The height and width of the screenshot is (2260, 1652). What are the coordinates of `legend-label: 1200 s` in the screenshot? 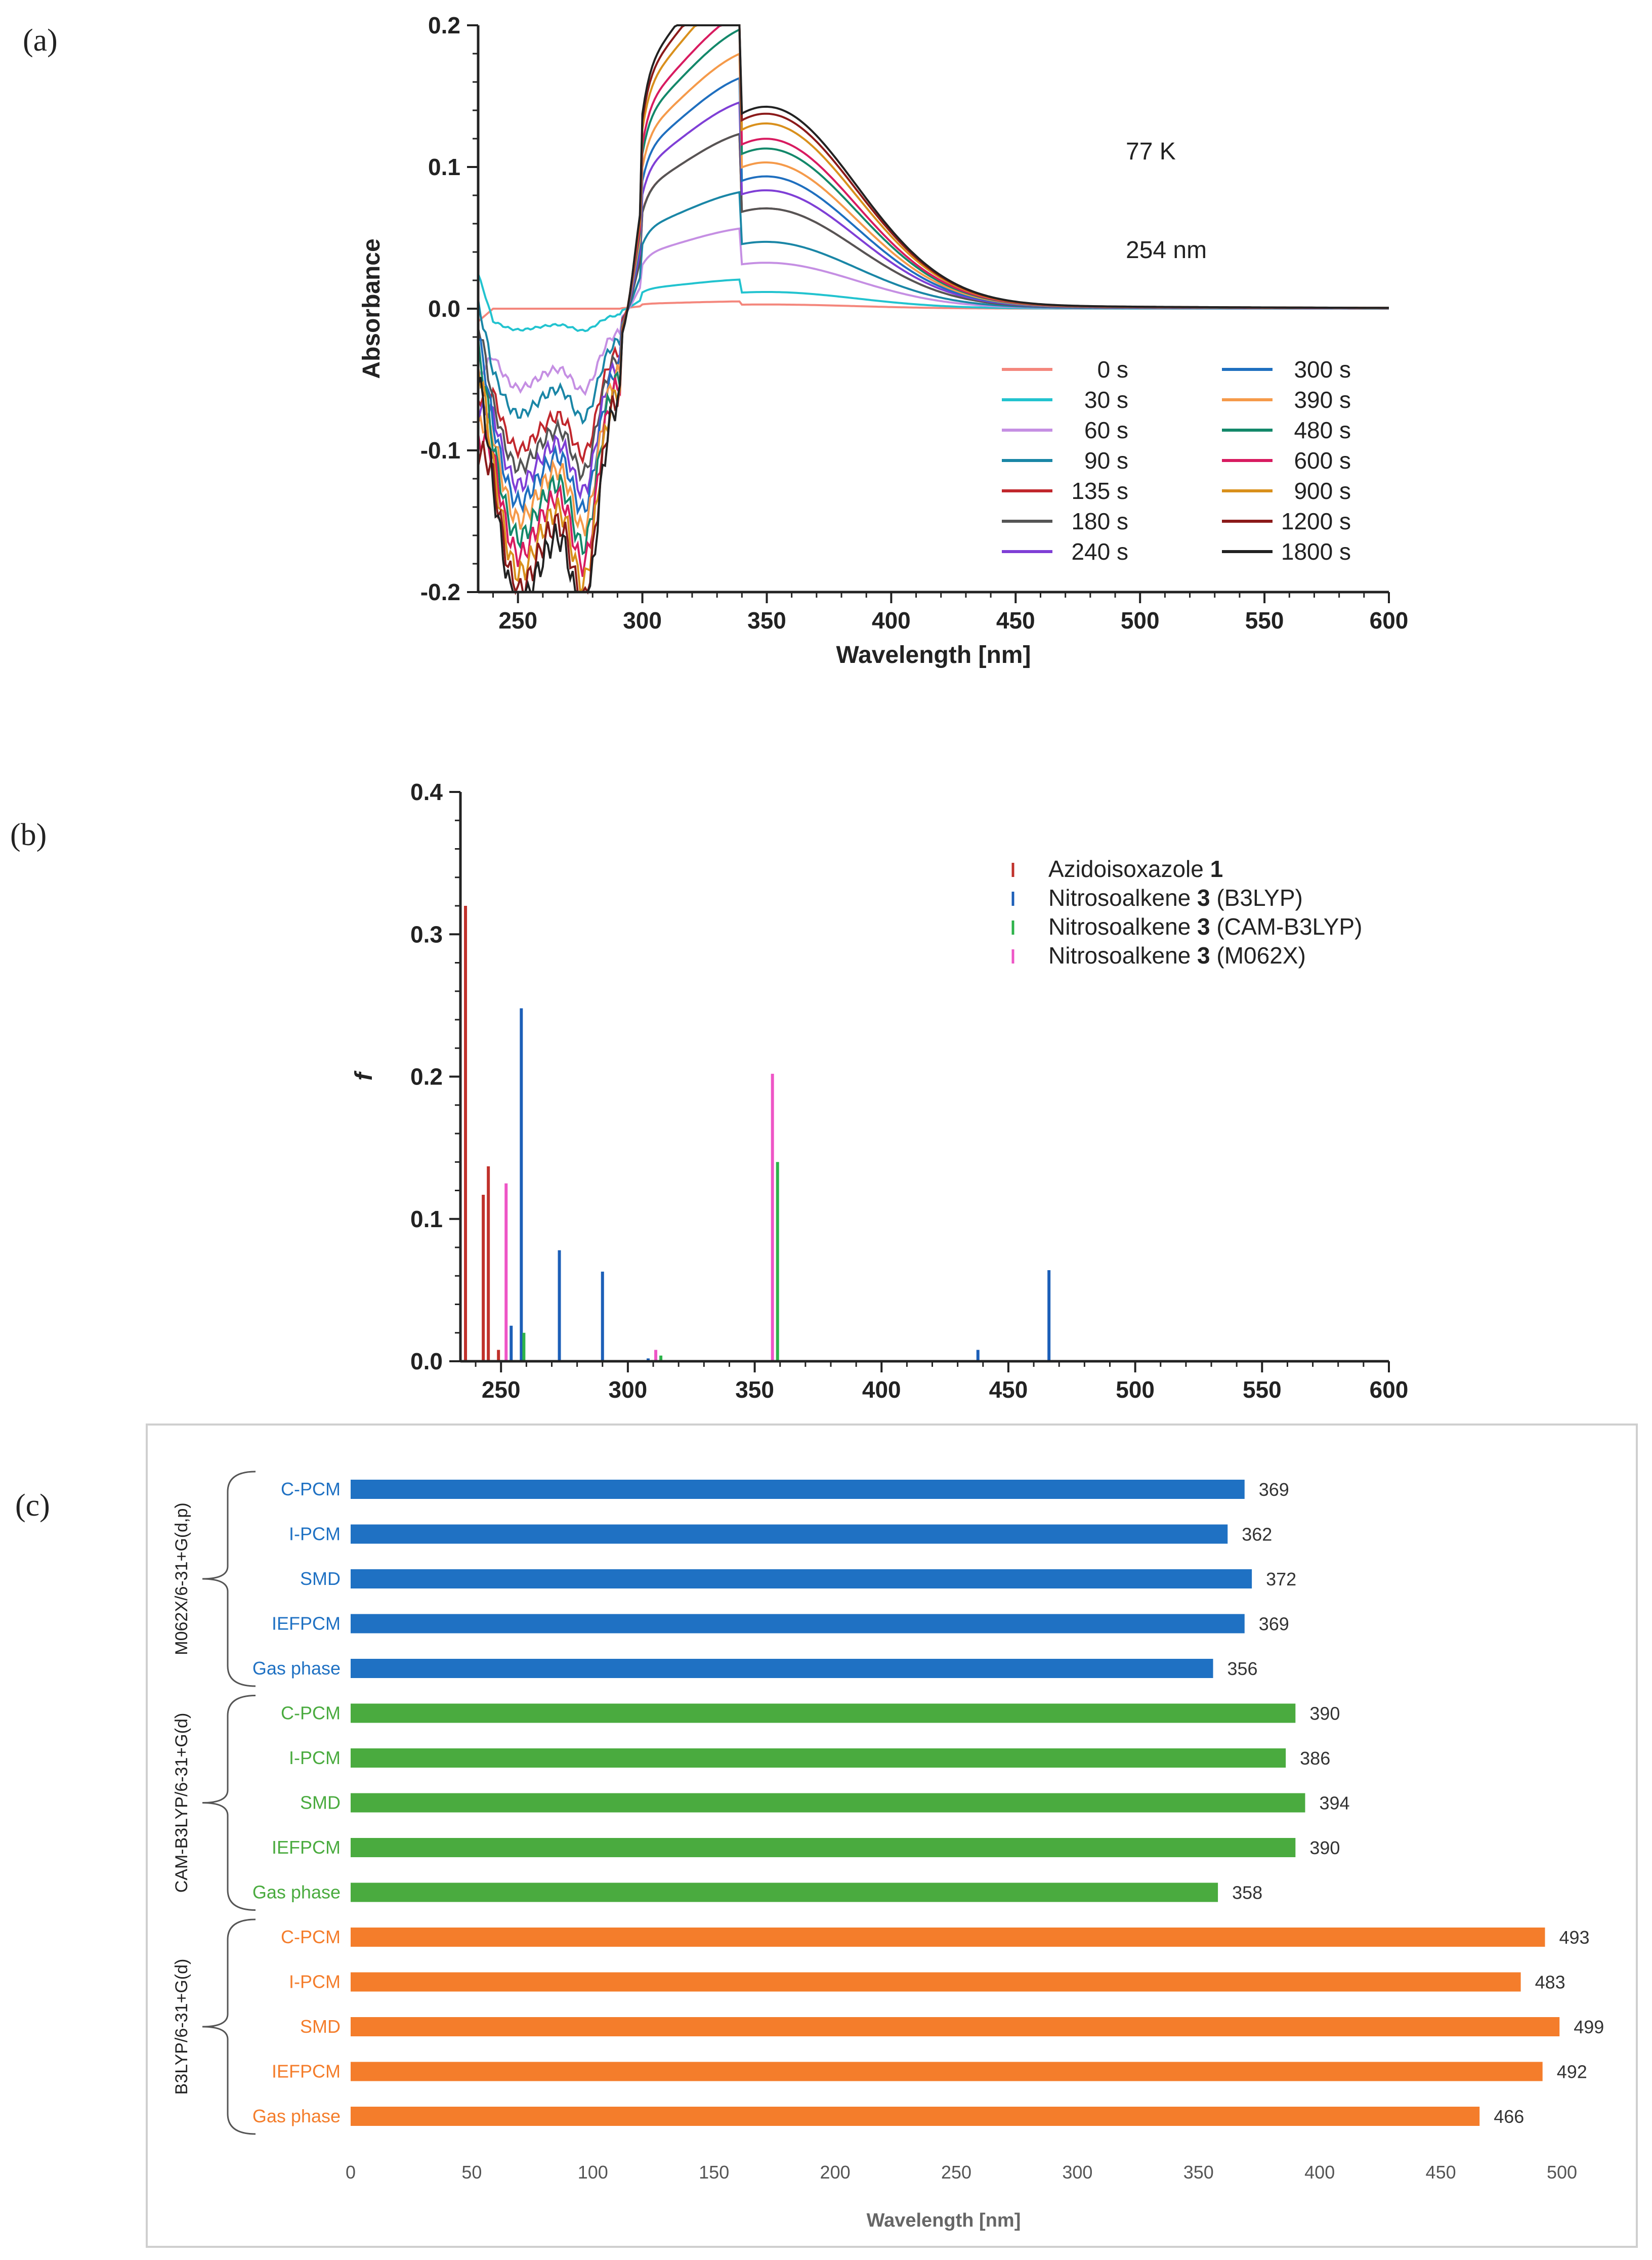 It's located at (1316, 521).